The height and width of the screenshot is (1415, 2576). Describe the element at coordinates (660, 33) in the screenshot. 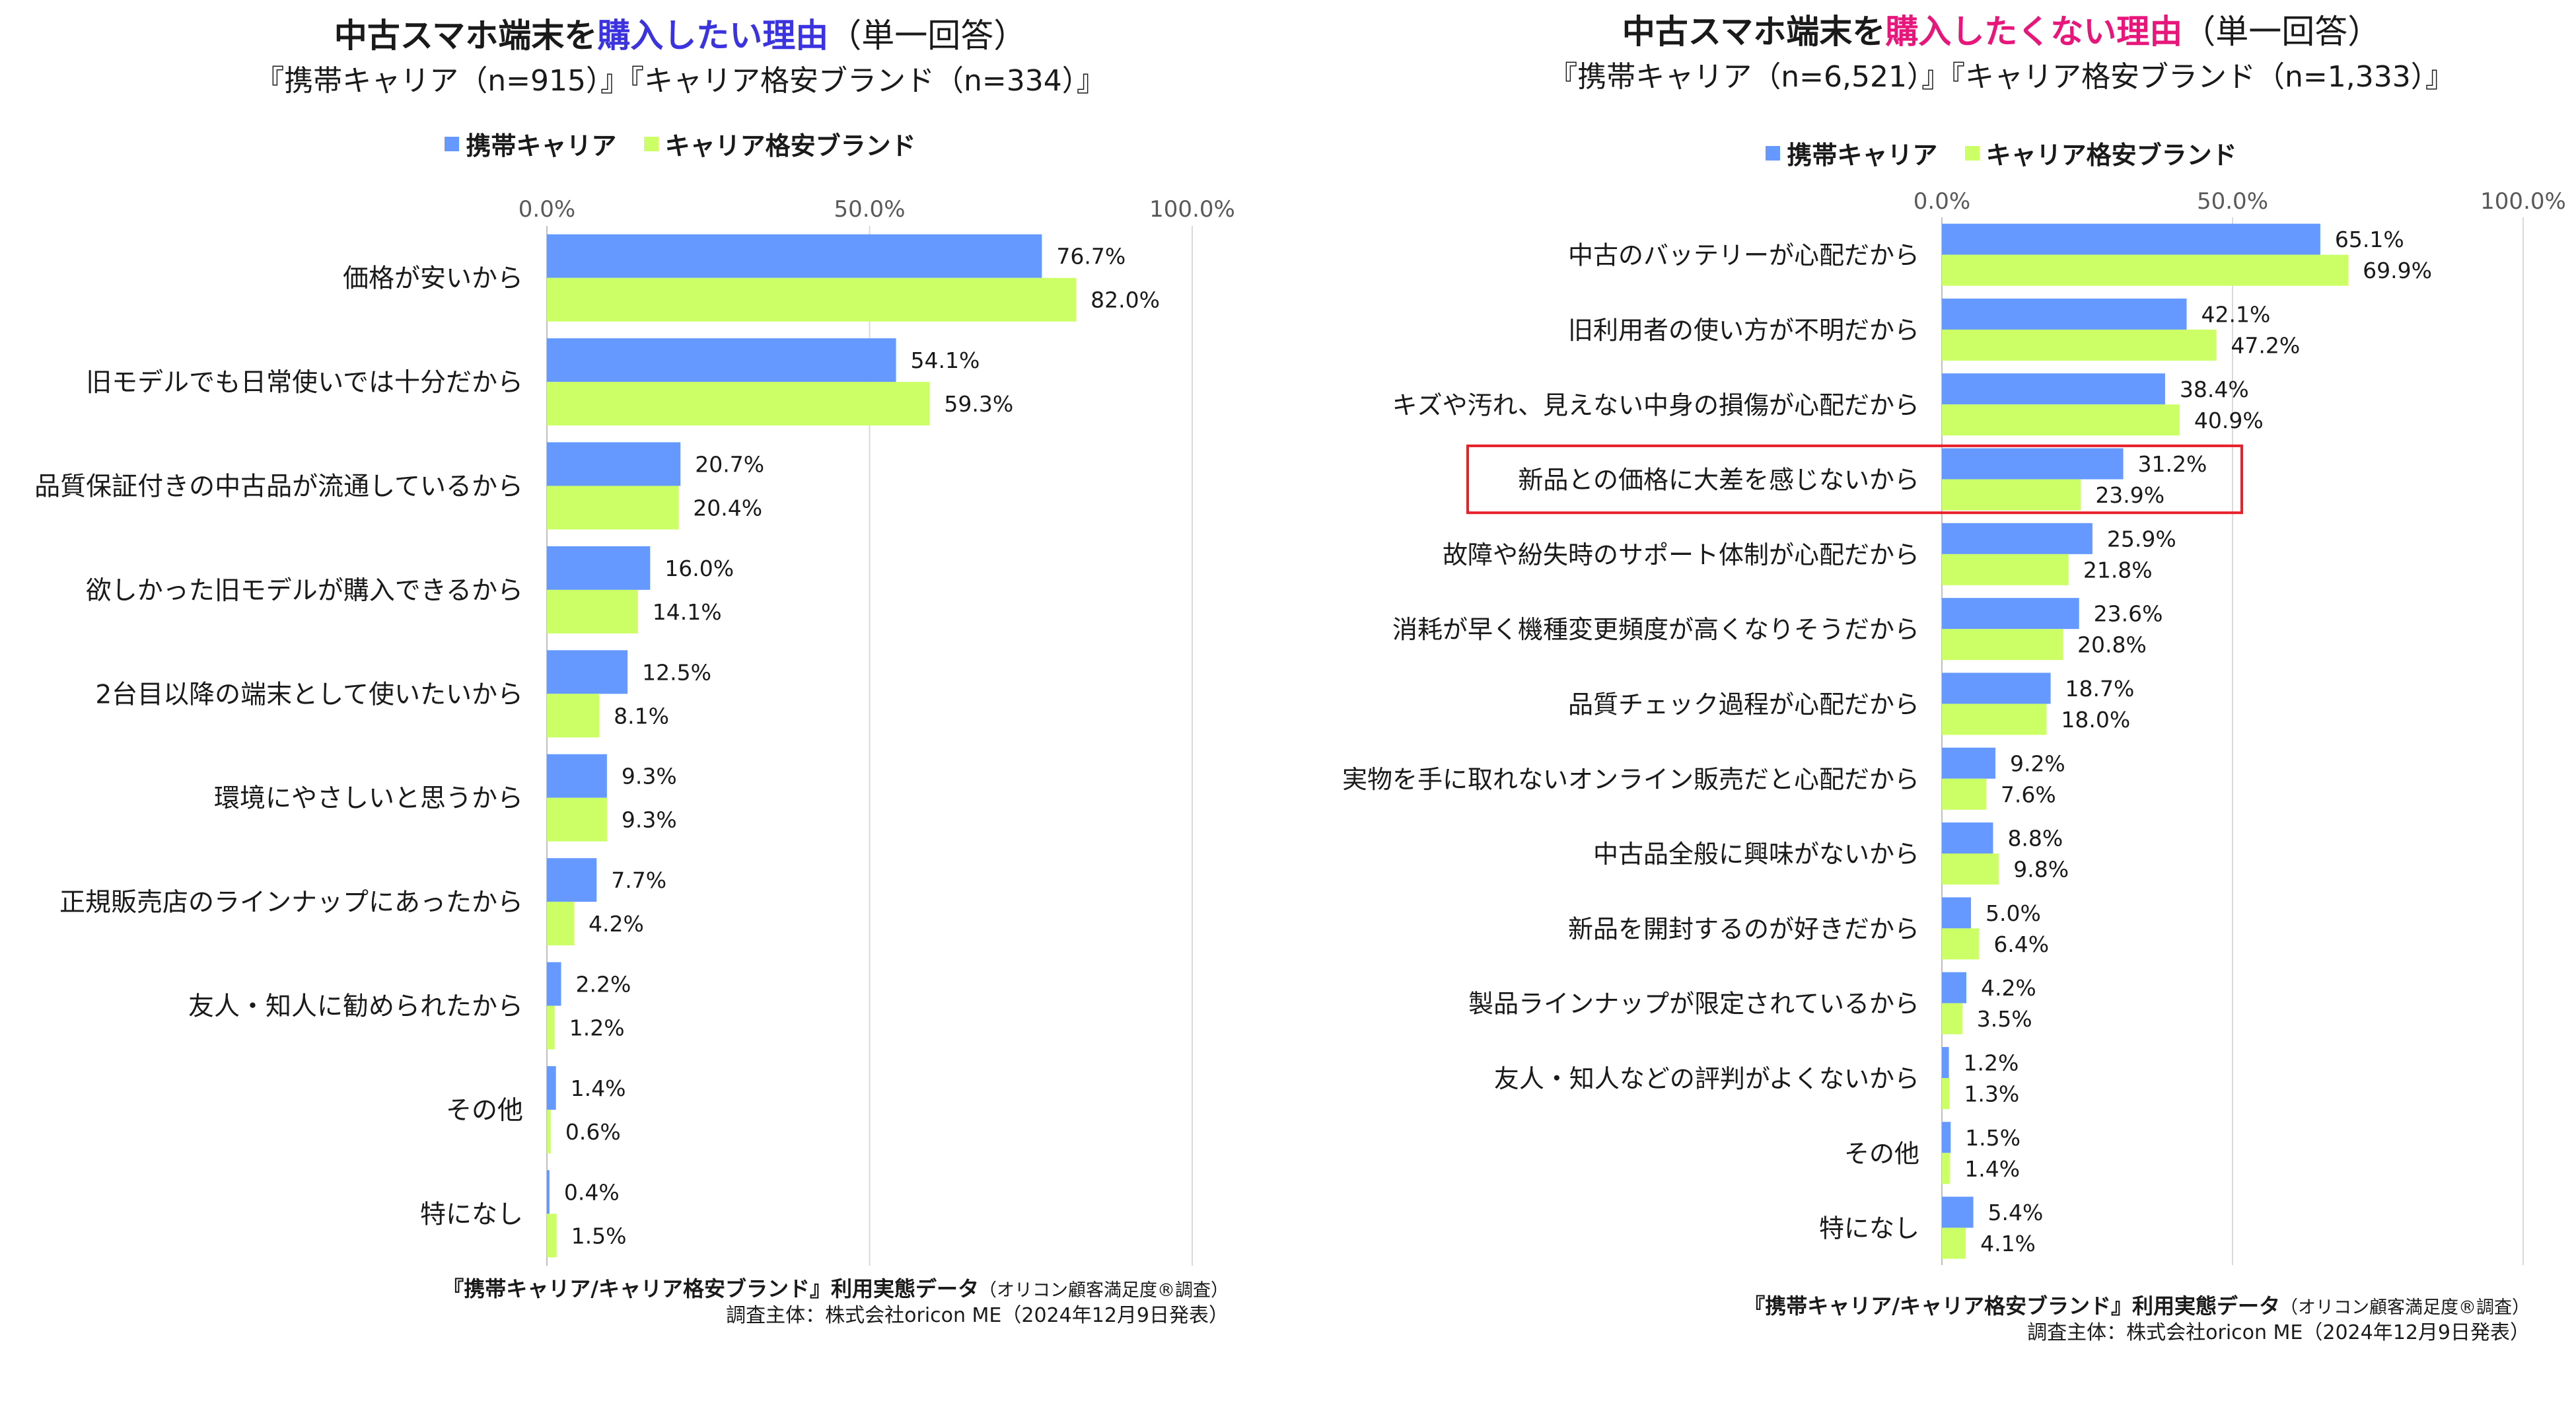

I see `left-chart-title: 中古スマホ端末を購入したい理由（単一回答）` at that location.